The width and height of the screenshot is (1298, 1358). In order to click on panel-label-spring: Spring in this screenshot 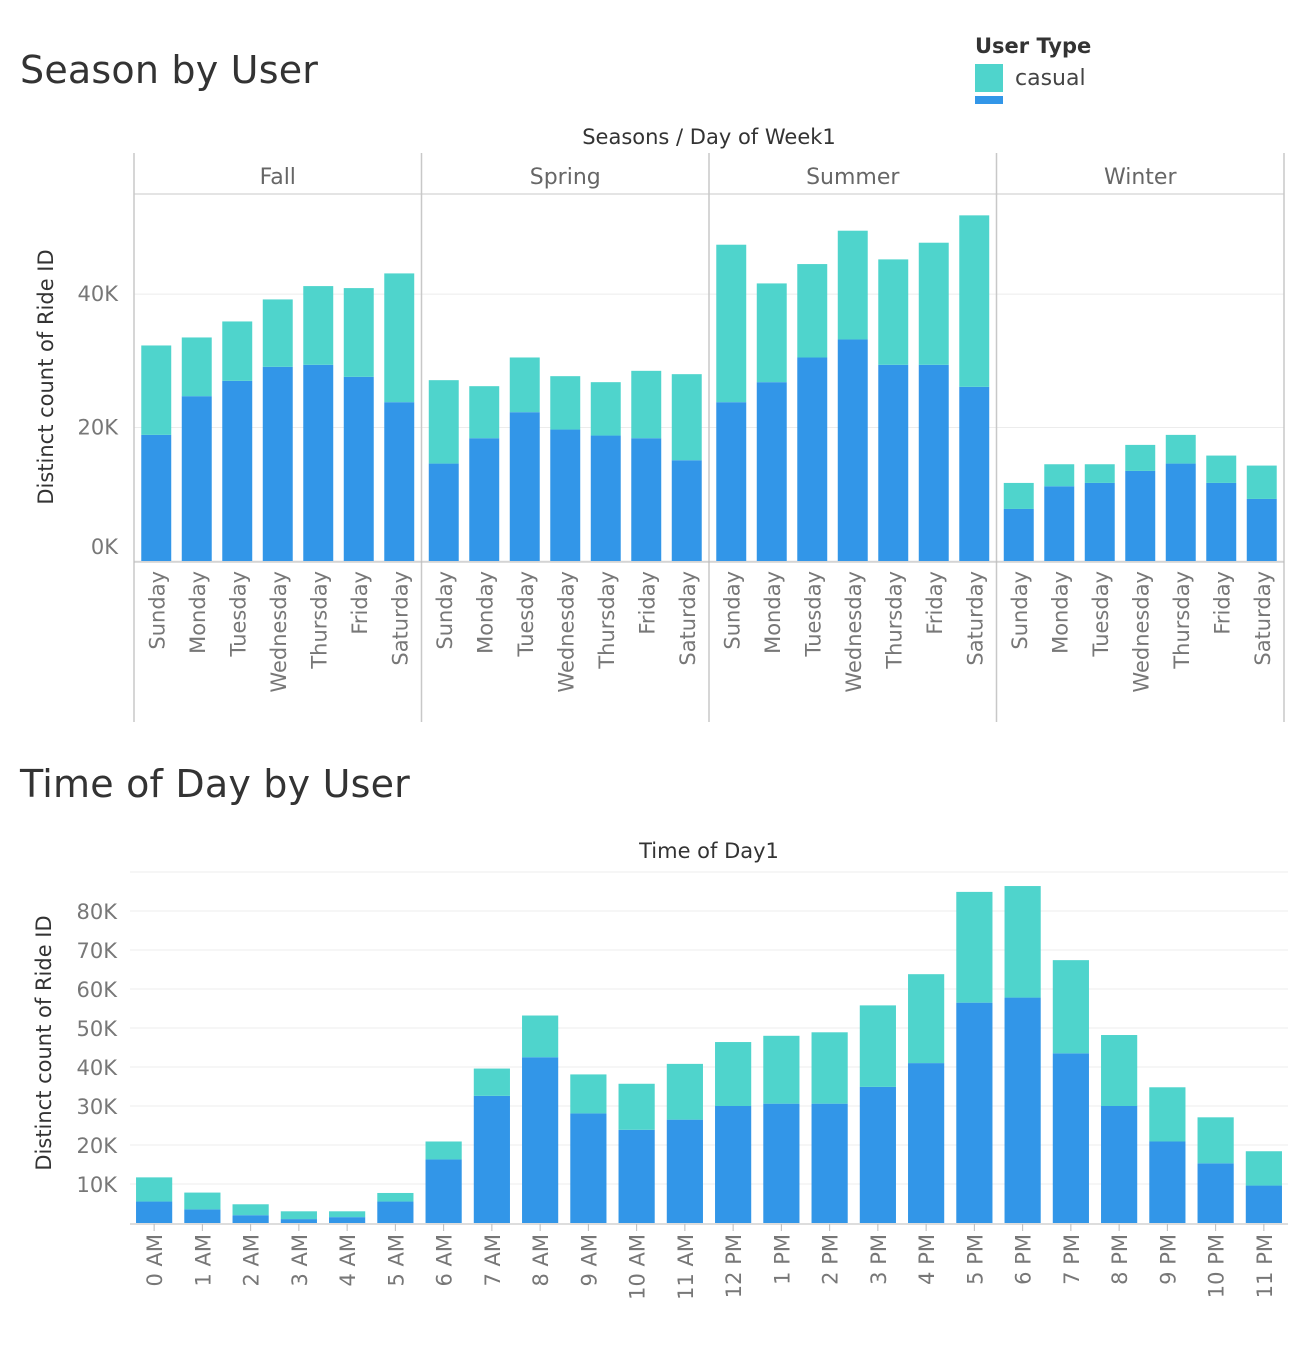, I will do `click(565, 177)`.